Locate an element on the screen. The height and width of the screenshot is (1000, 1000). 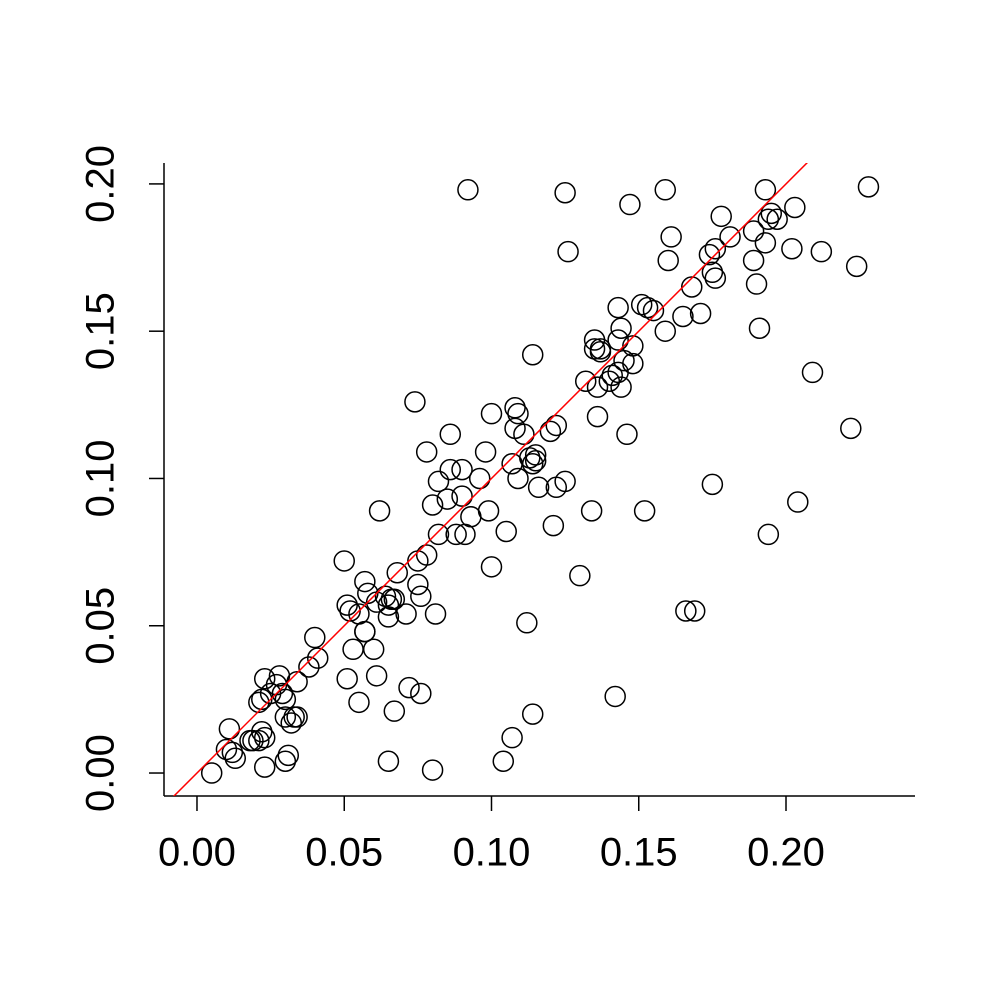
y-tick-label: 0.05 is located at coordinates (101, 626).